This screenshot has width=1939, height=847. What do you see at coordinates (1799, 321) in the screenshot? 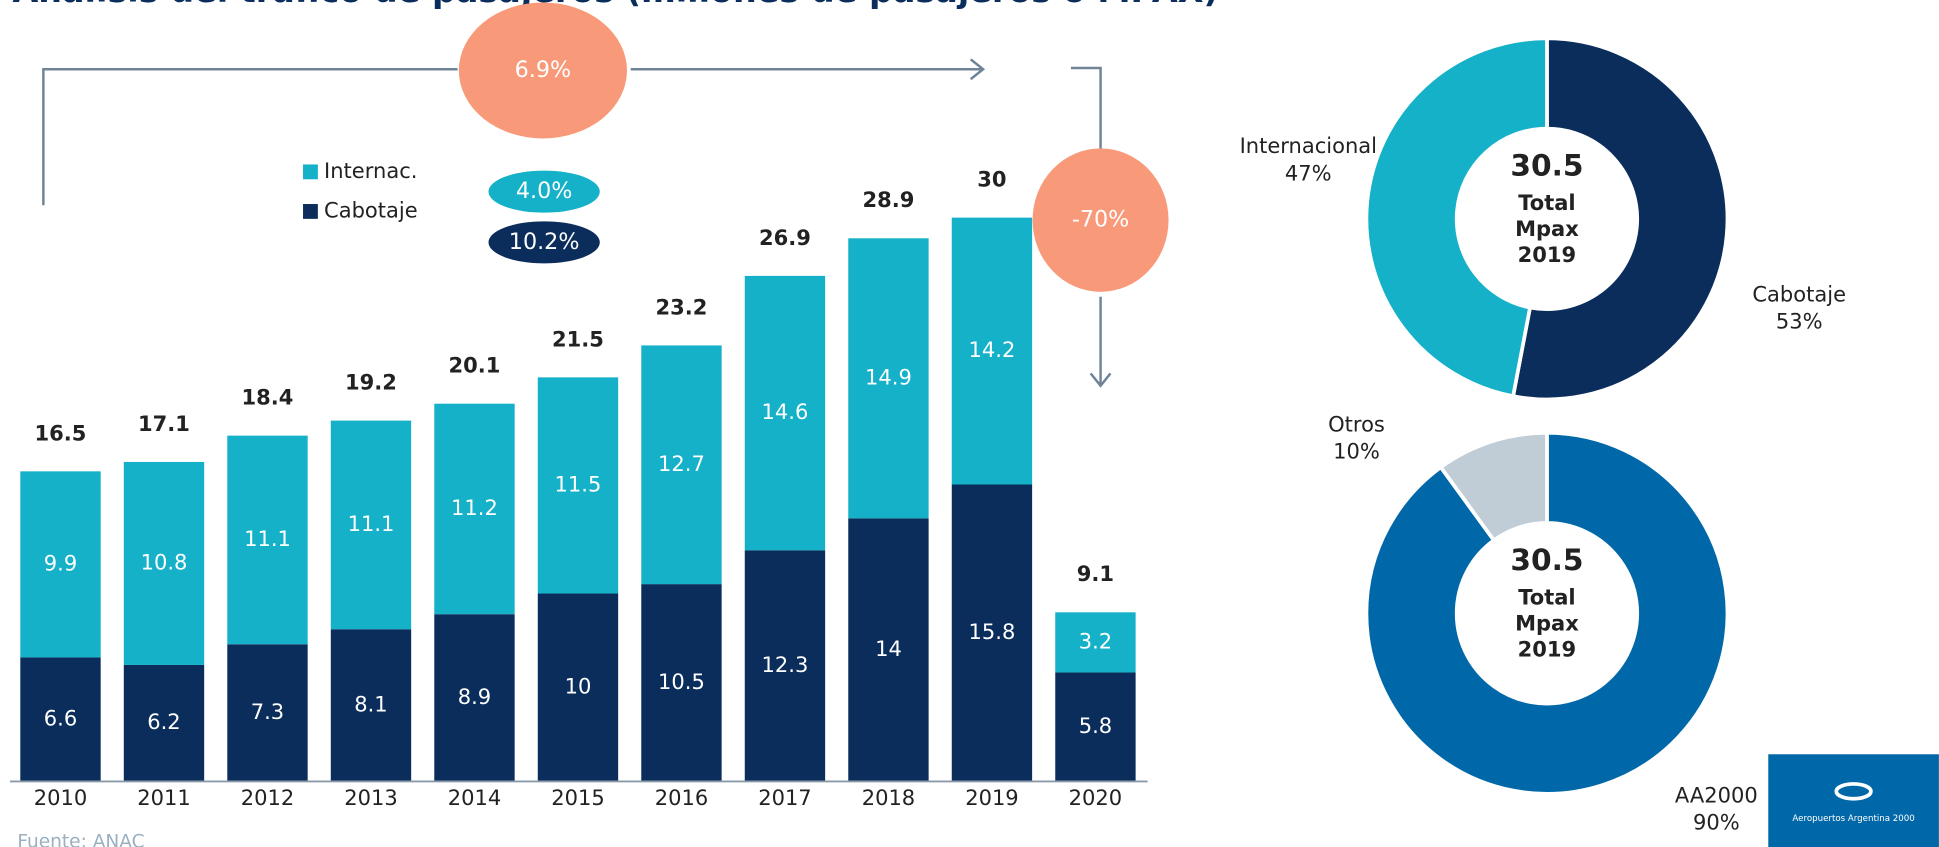
I see `slice-value-label: 53%` at bounding box center [1799, 321].